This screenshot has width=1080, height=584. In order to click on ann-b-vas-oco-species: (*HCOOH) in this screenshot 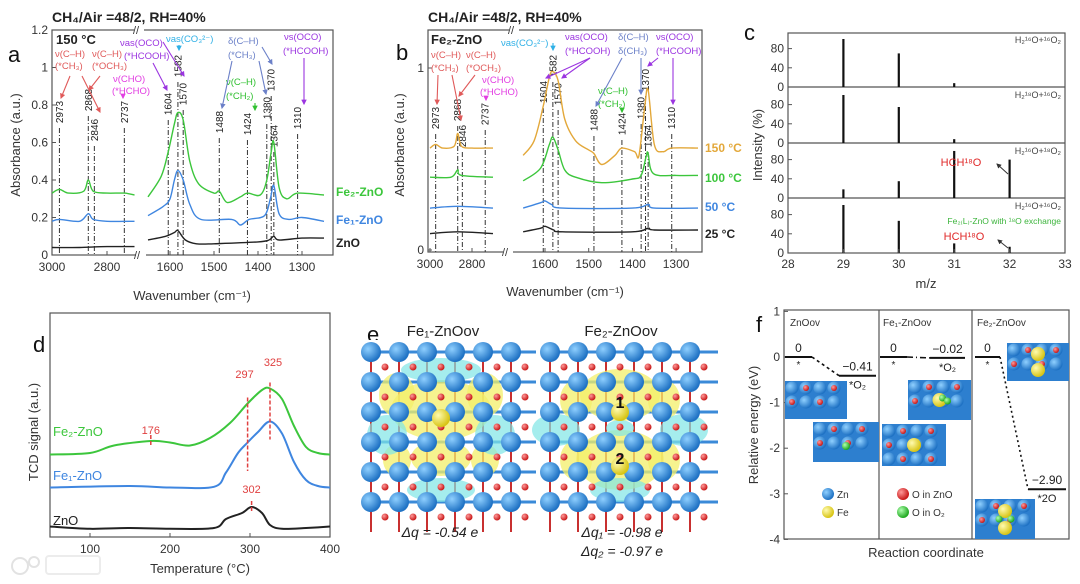, I will do `click(587, 51)`.